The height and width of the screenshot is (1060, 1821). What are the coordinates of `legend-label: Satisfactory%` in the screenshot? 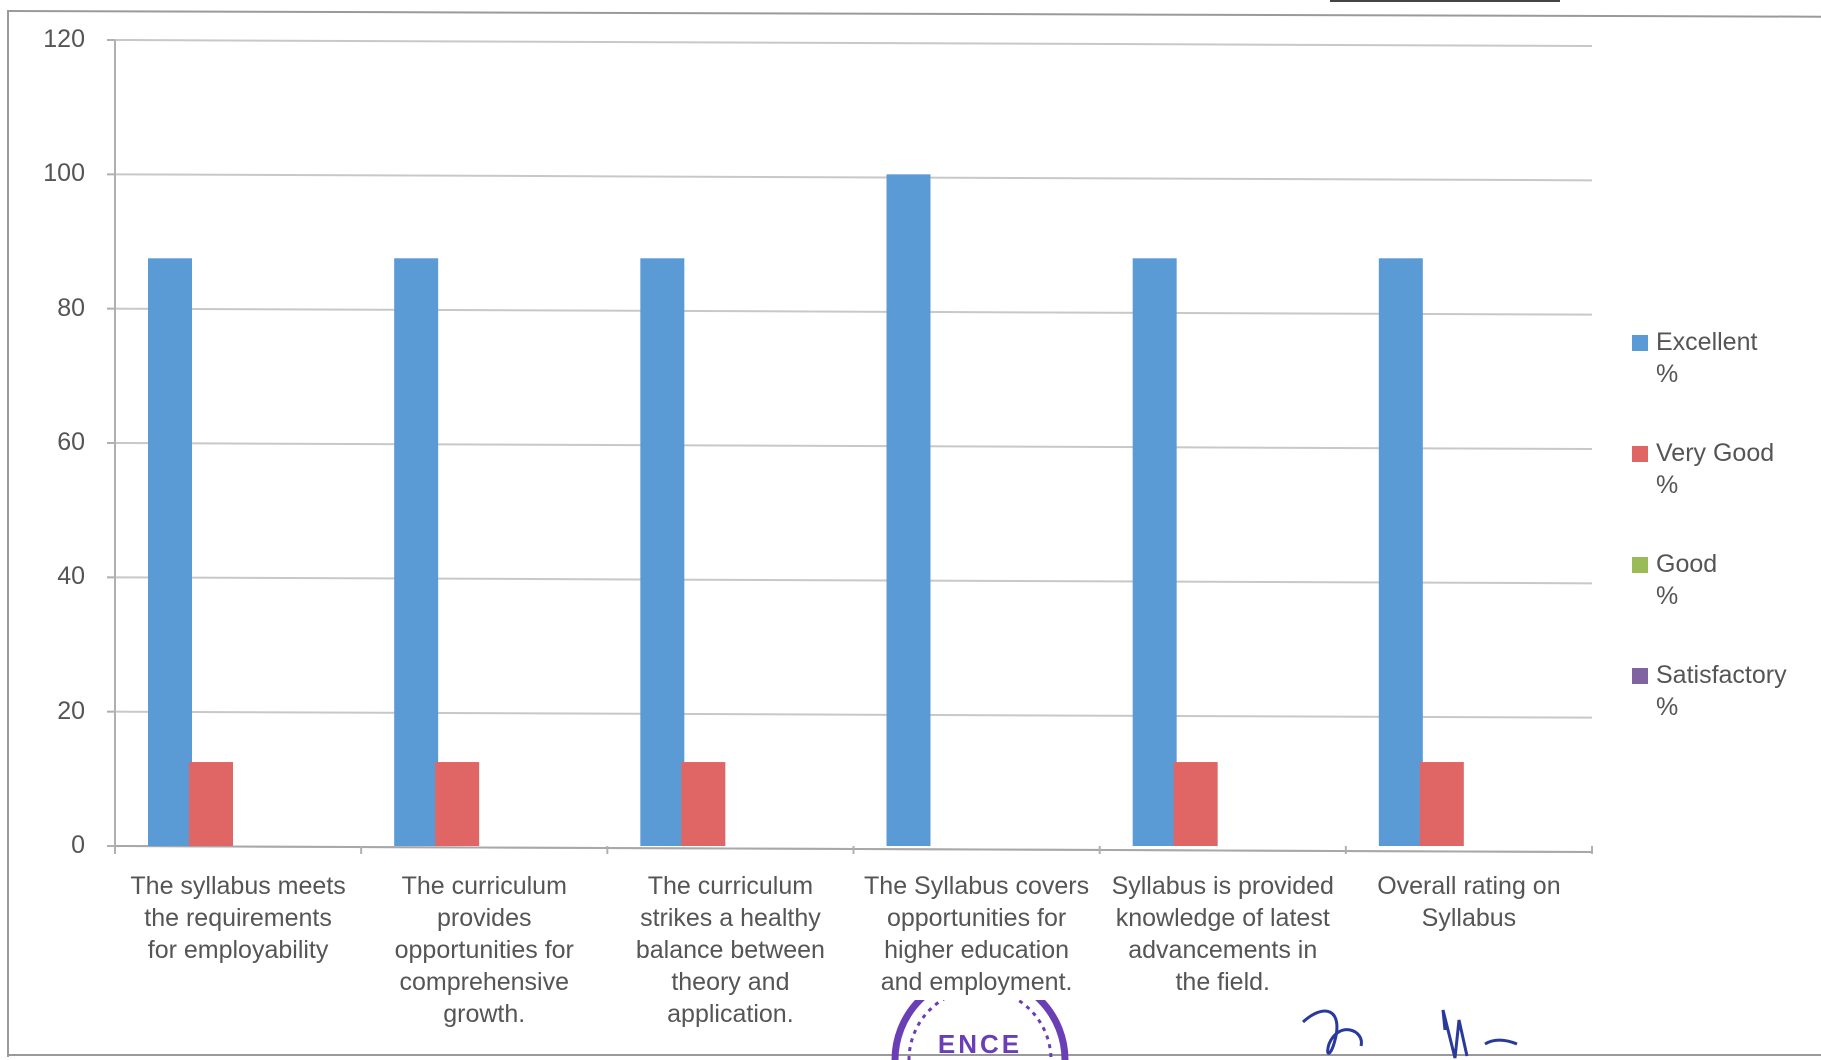 It's located at (1721, 691).